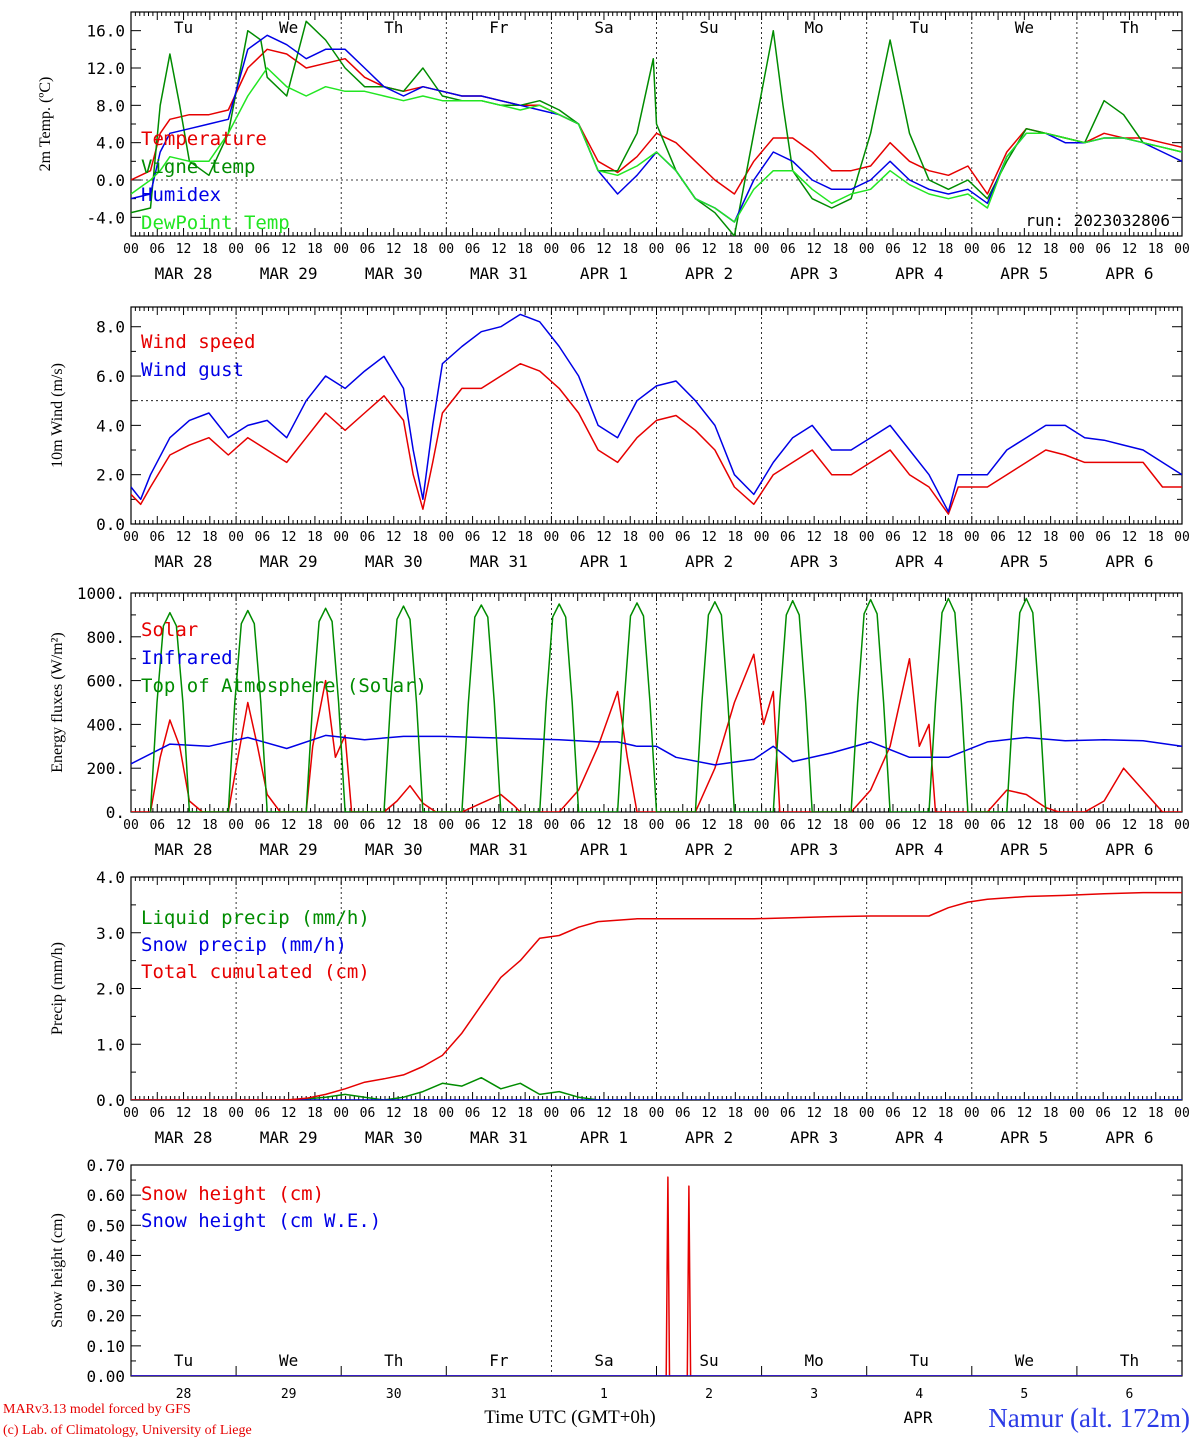 This screenshot has width=1194, height=1440. I want to click on day-number-label: 1, so click(604, 1394).